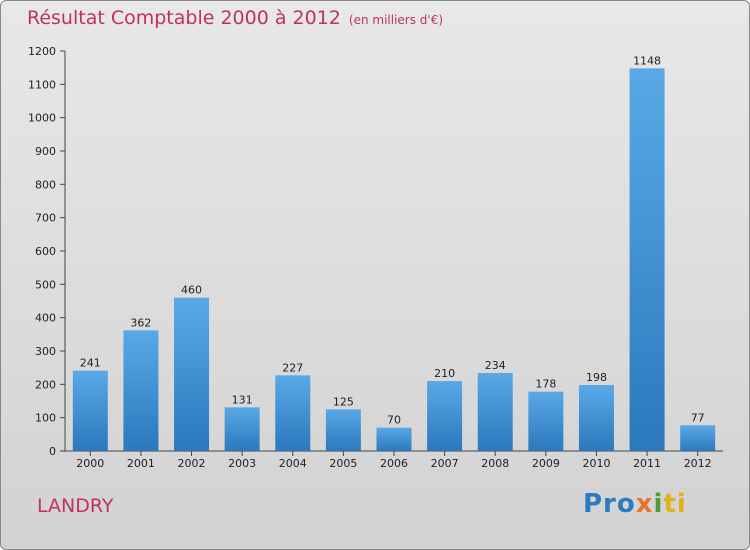 This screenshot has height=550, width=750. What do you see at coordinates (292, 367) in the screenshot?
I see `data-label: 227` at bounding box center [292, 367].